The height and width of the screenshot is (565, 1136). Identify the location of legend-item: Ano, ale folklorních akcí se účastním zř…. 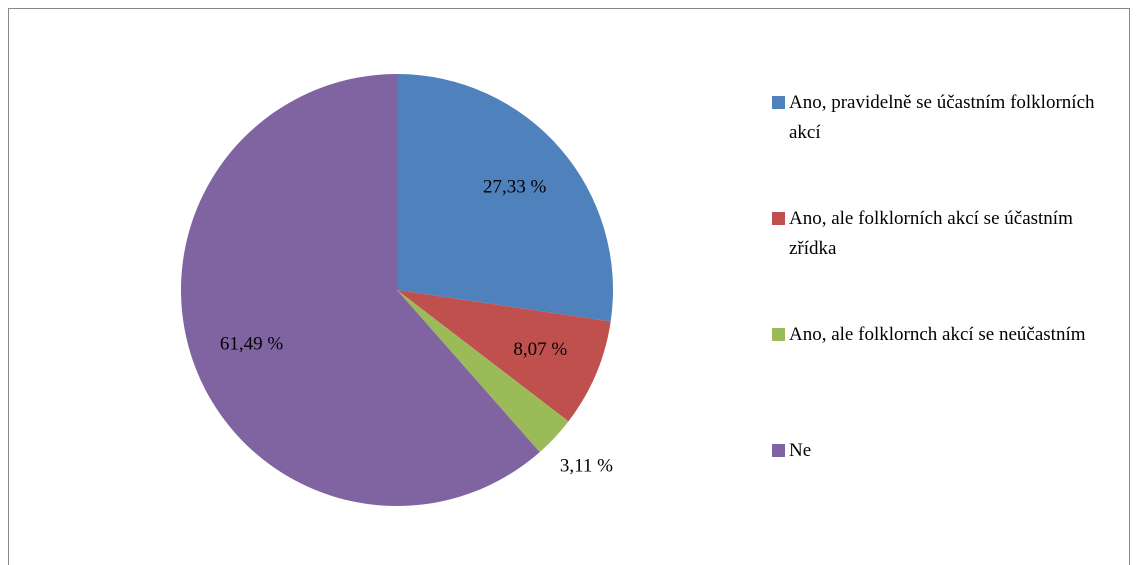
(947, 262).